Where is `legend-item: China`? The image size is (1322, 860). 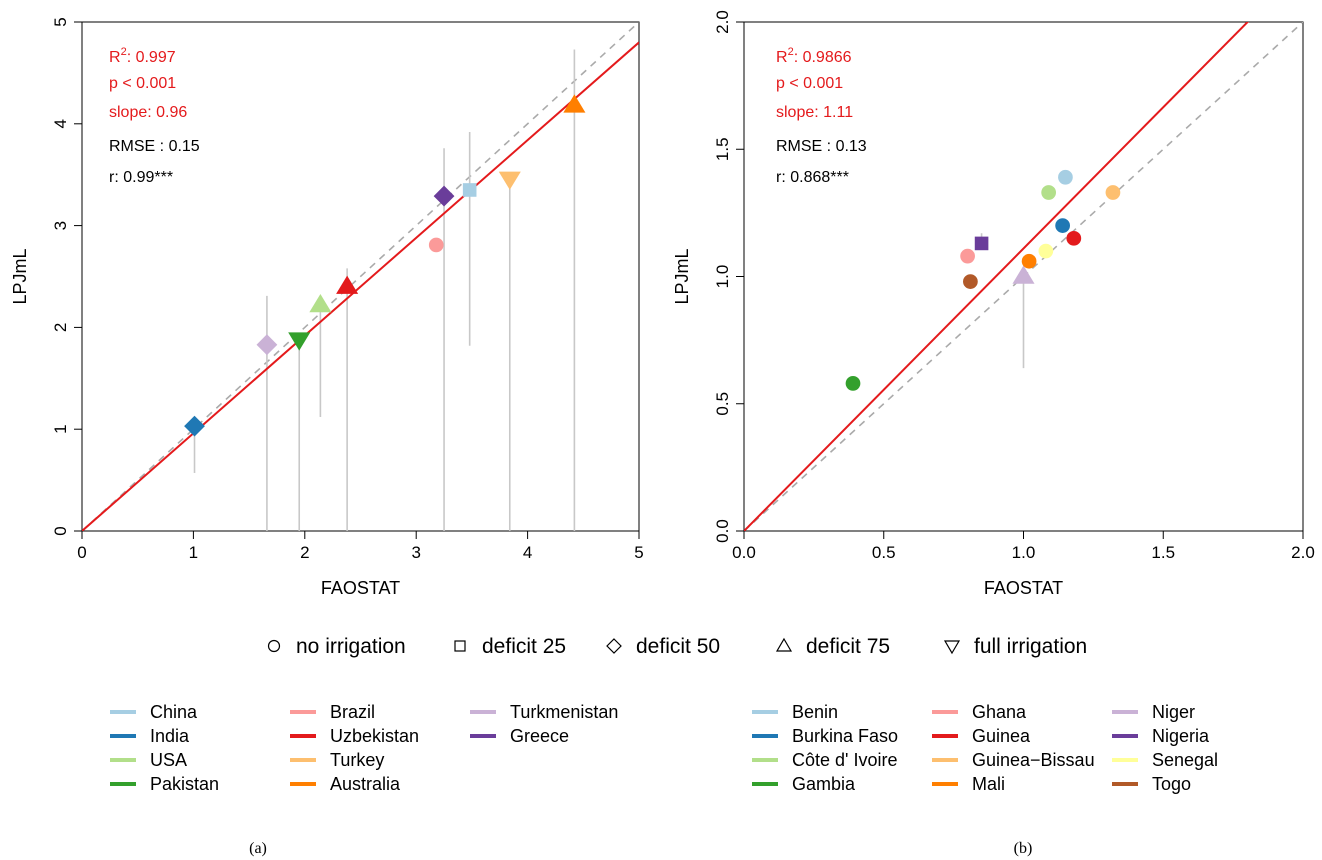
legend-item: China is located at coordinates (174, 712).